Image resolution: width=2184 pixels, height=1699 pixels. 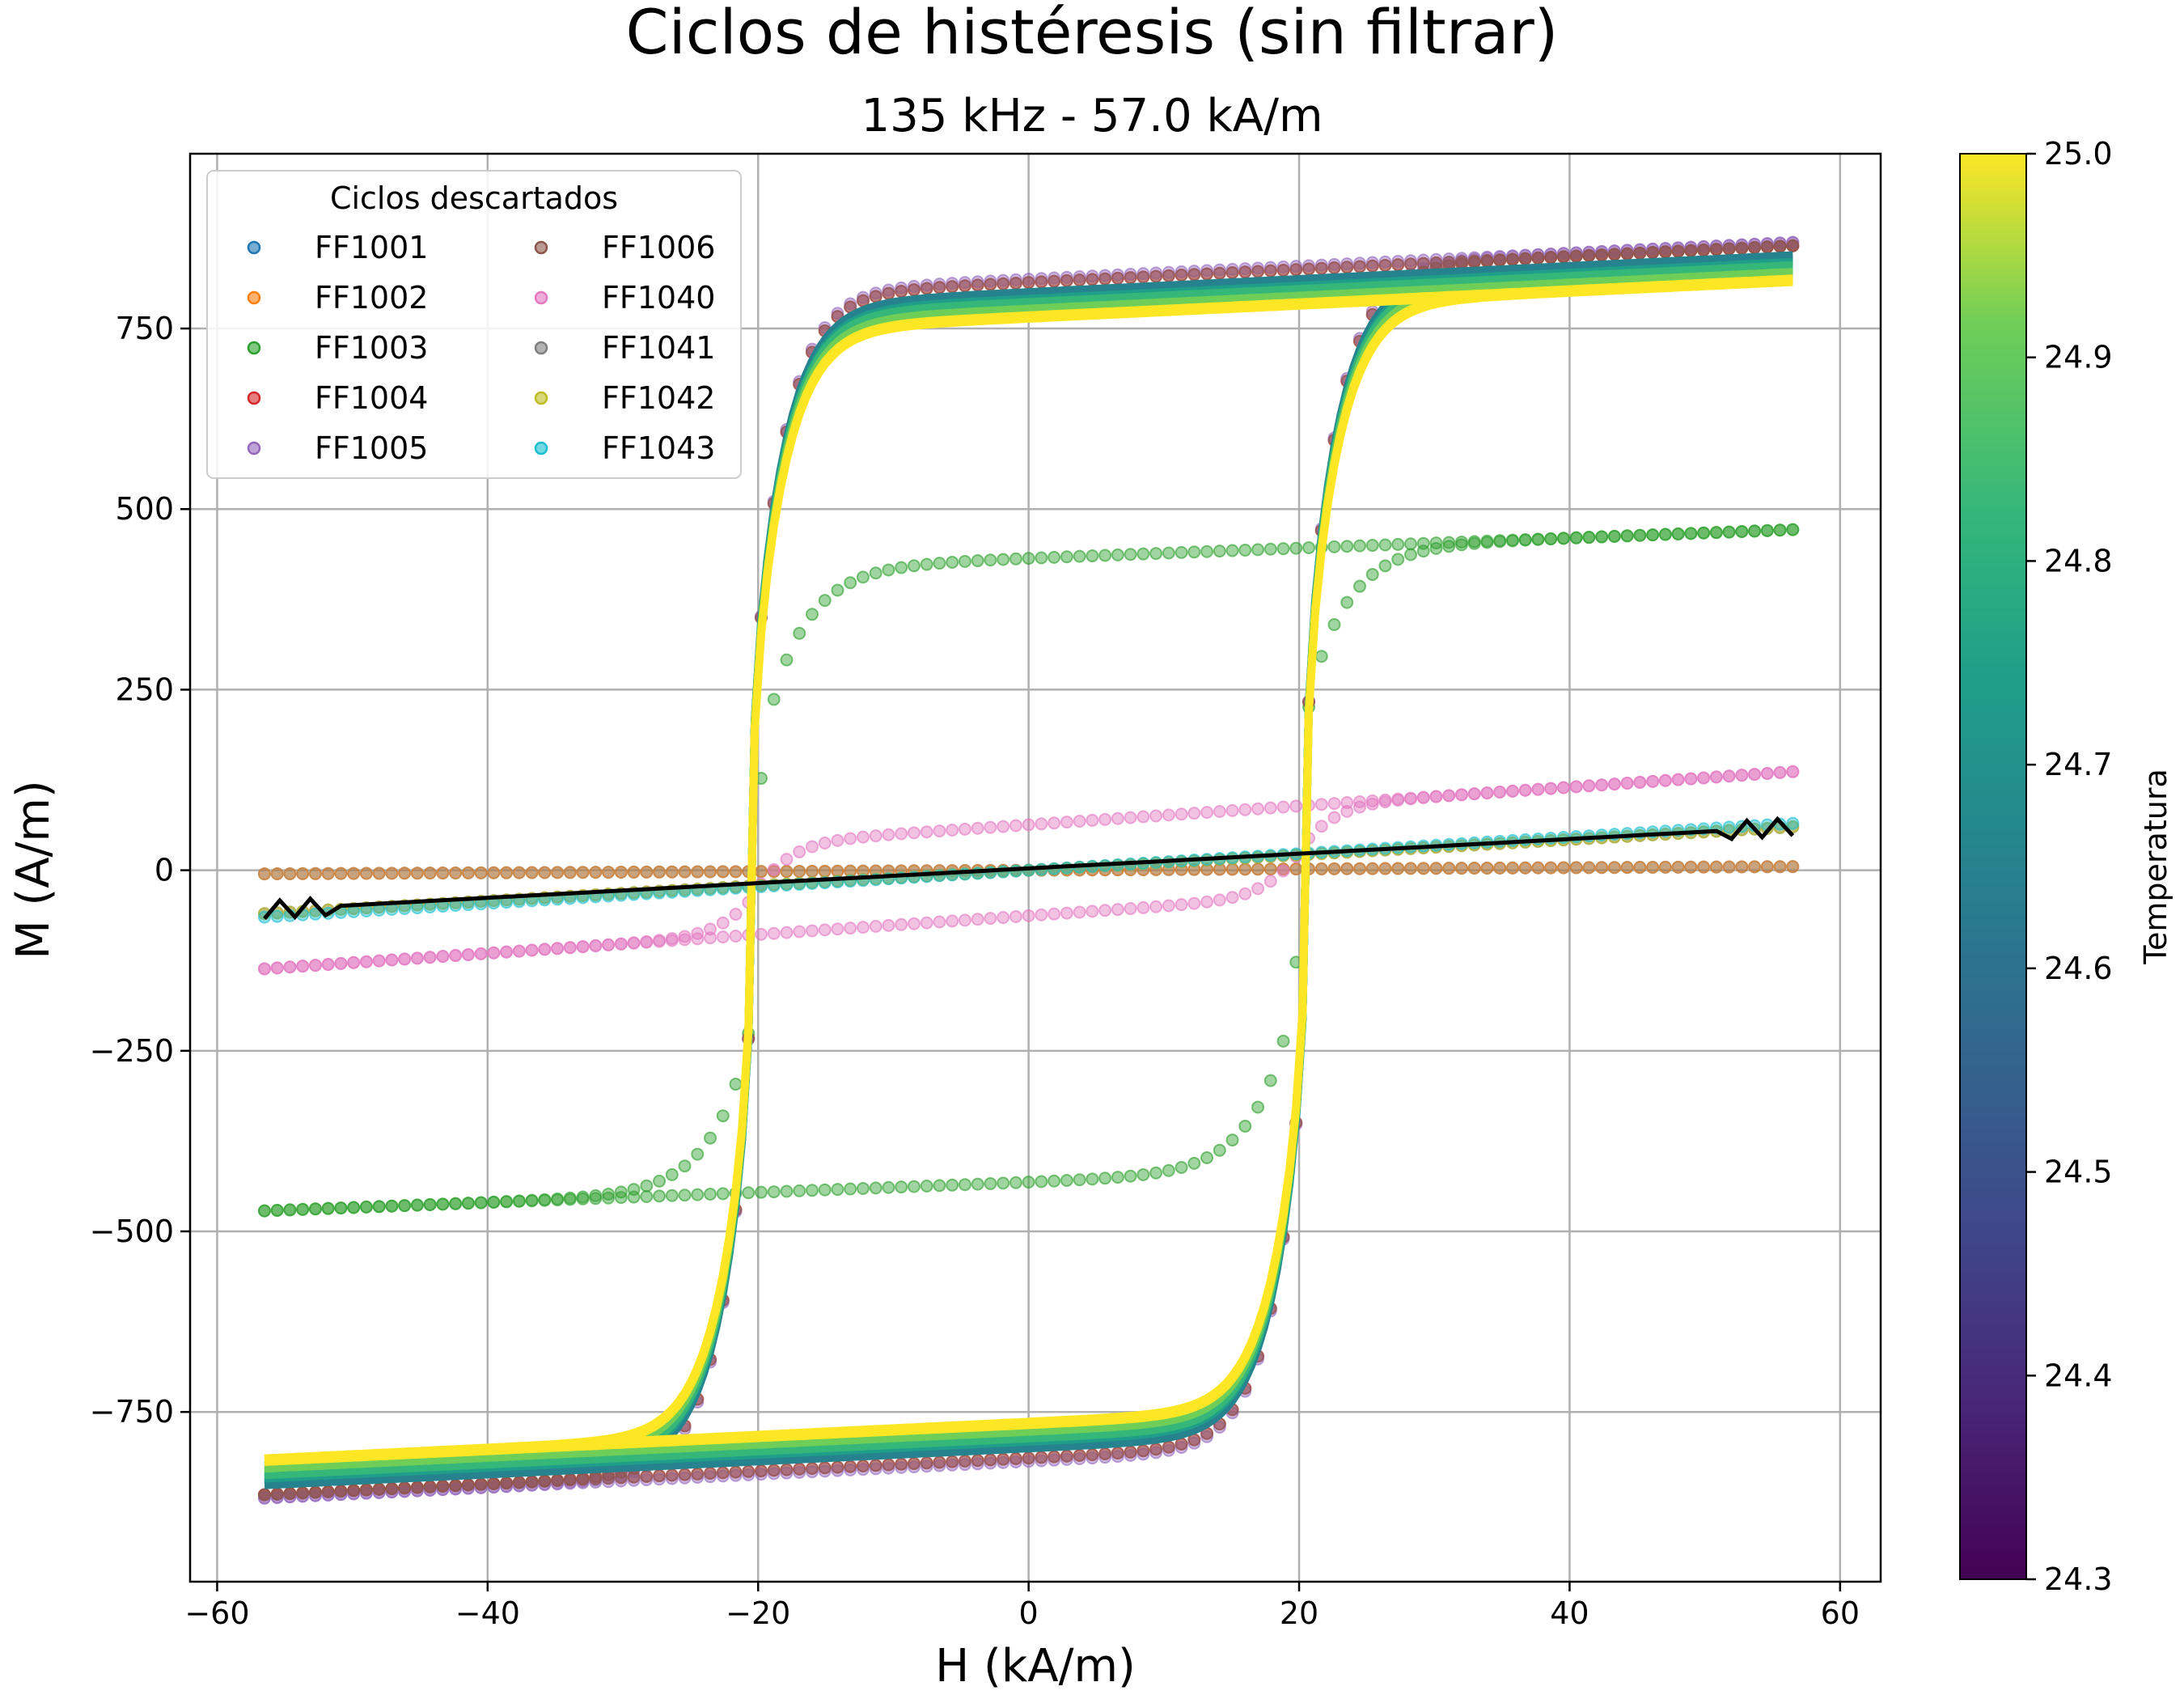 I want to click on y-axis-label: M (A/m), so click(x=33, y=870).